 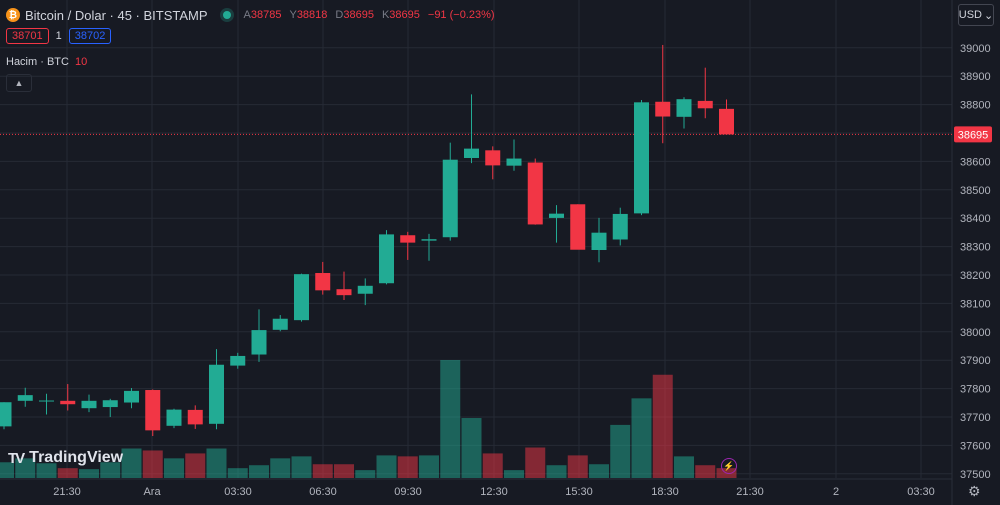 What do you see at coordinates (836, 492) in the screenshot?
I see `time-tick-label: 2` at bounding box center [836, 492].